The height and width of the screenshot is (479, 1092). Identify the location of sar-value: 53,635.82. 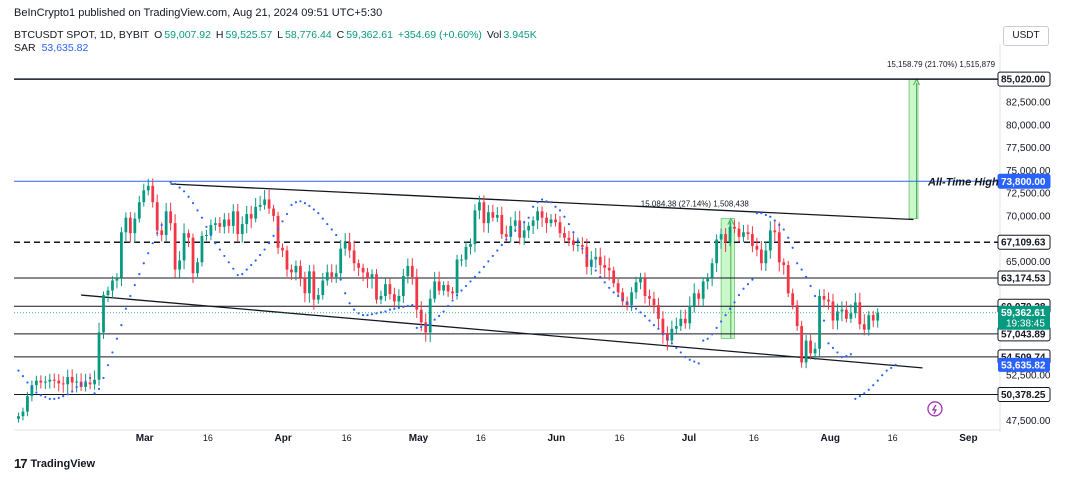
(65, 48).